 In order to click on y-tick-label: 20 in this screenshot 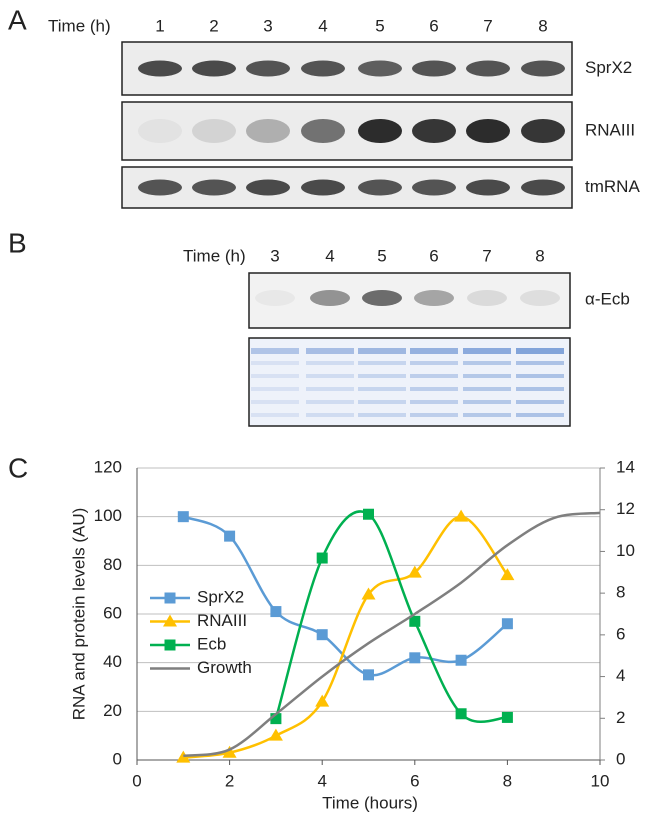, I will do `click(112, 710)`.